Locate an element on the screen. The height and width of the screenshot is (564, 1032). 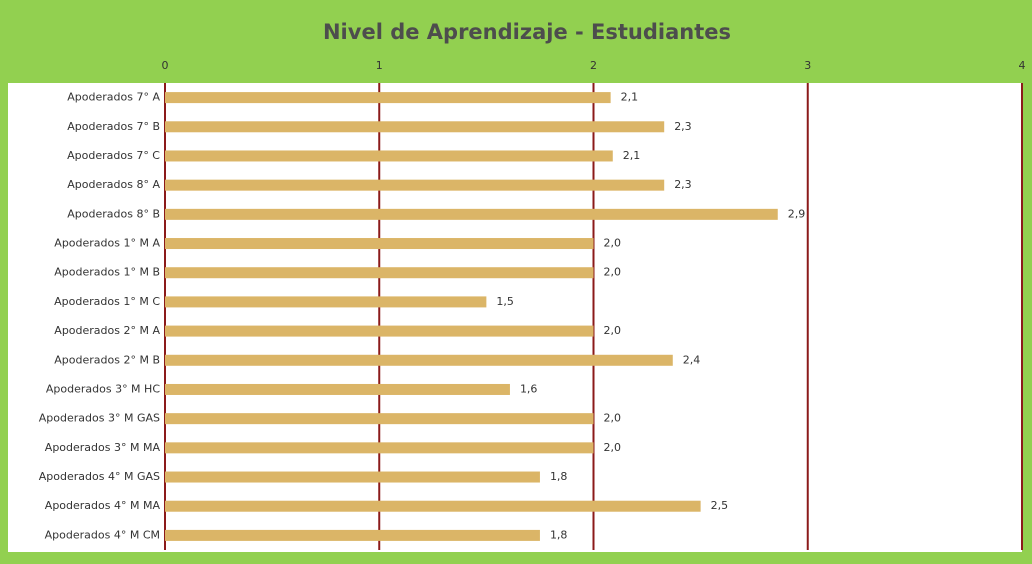
y-tick-label: Apoderados 7° C is located at coordinates (113, 155).